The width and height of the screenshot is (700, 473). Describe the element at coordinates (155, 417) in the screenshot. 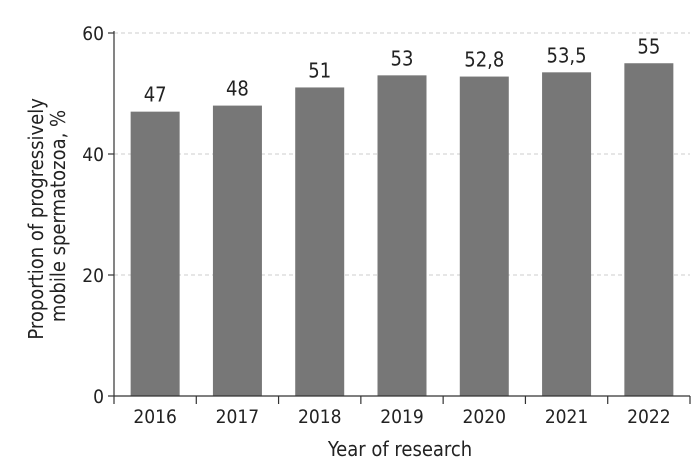

I see `x-tick-label-2016: 2016` at that location.